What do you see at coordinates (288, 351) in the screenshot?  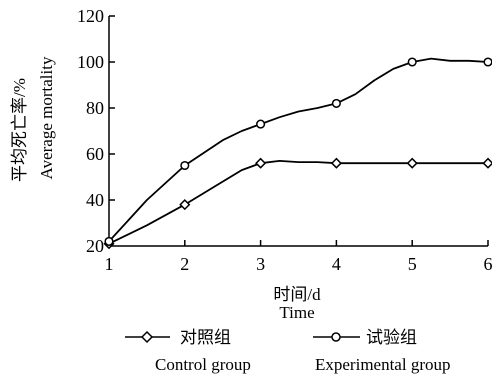 I see `legend: 对照组 Control group 试验组 Experimental group` at bounding box center [288, 351].